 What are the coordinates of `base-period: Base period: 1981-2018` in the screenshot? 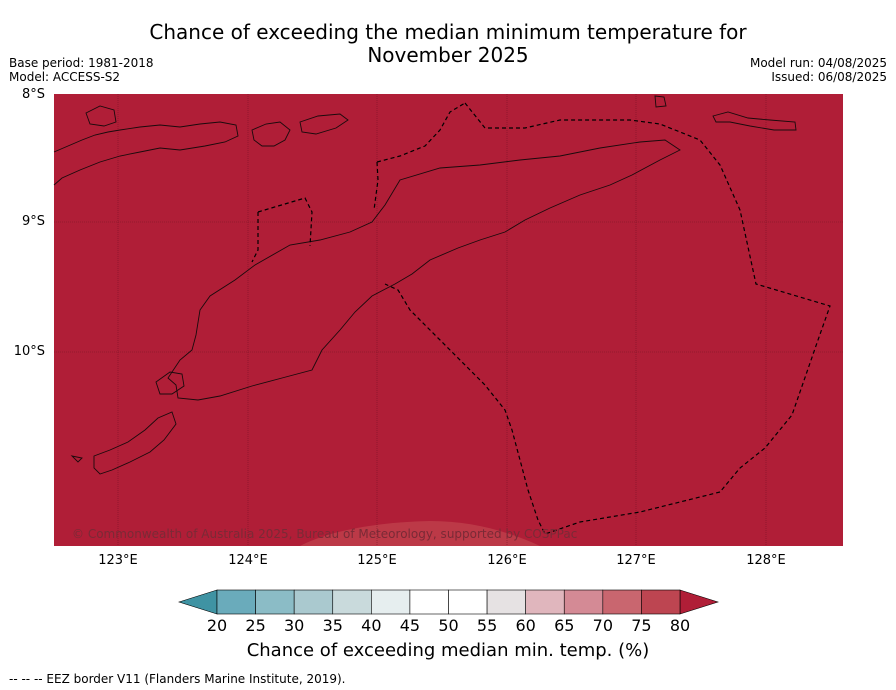 It's located at (81, 63).